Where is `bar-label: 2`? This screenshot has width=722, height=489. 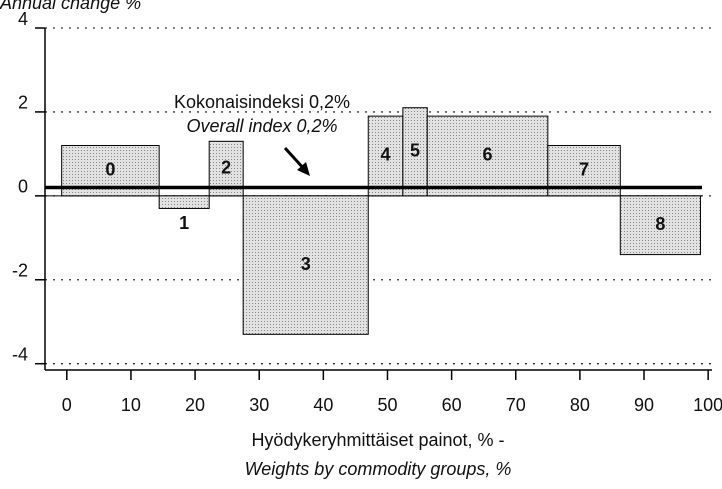
bar-label: 2 is located at coordinates (226, 167).